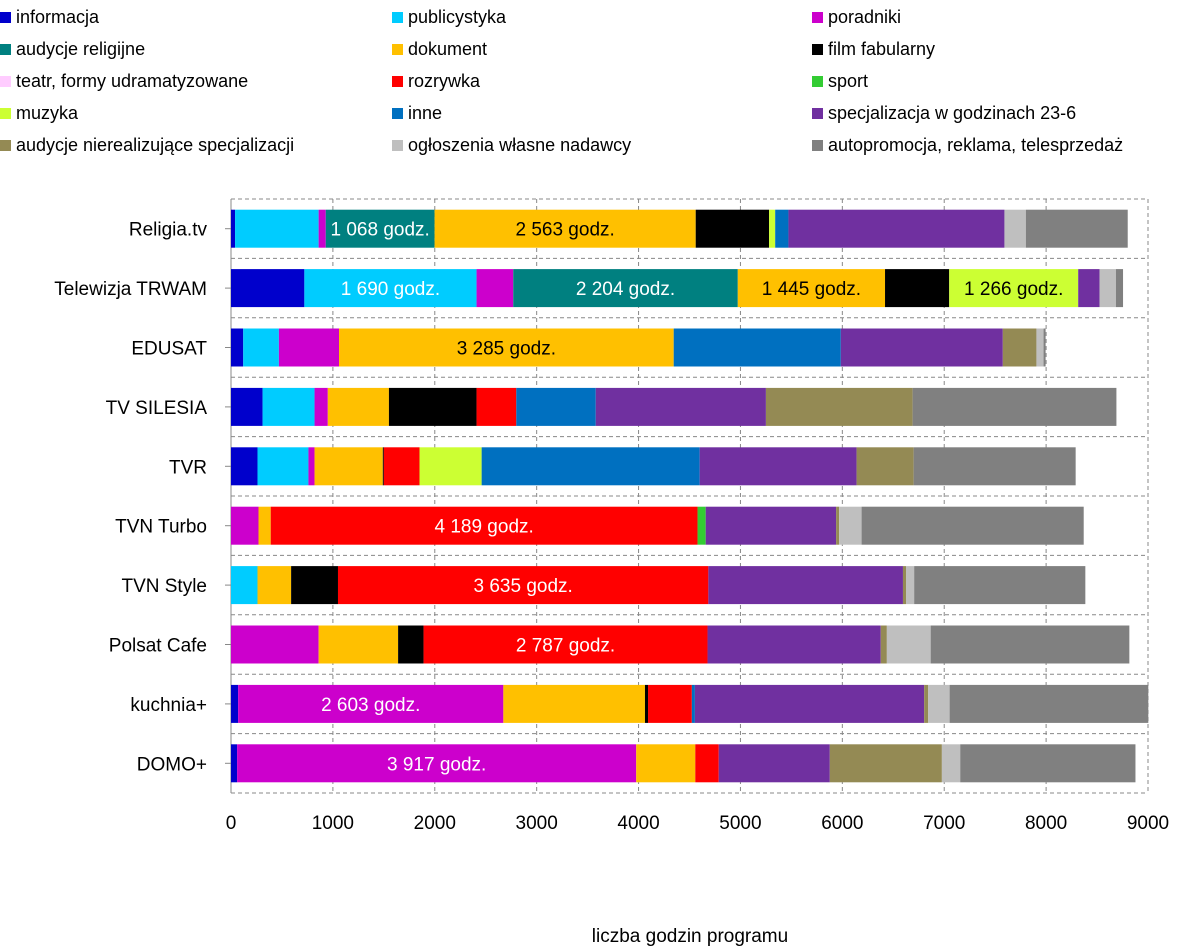  Describe the element at coordinates (520, 144) in the screenshot. I see `legend-label: ogłoszenia własne nadawcy` at that location.